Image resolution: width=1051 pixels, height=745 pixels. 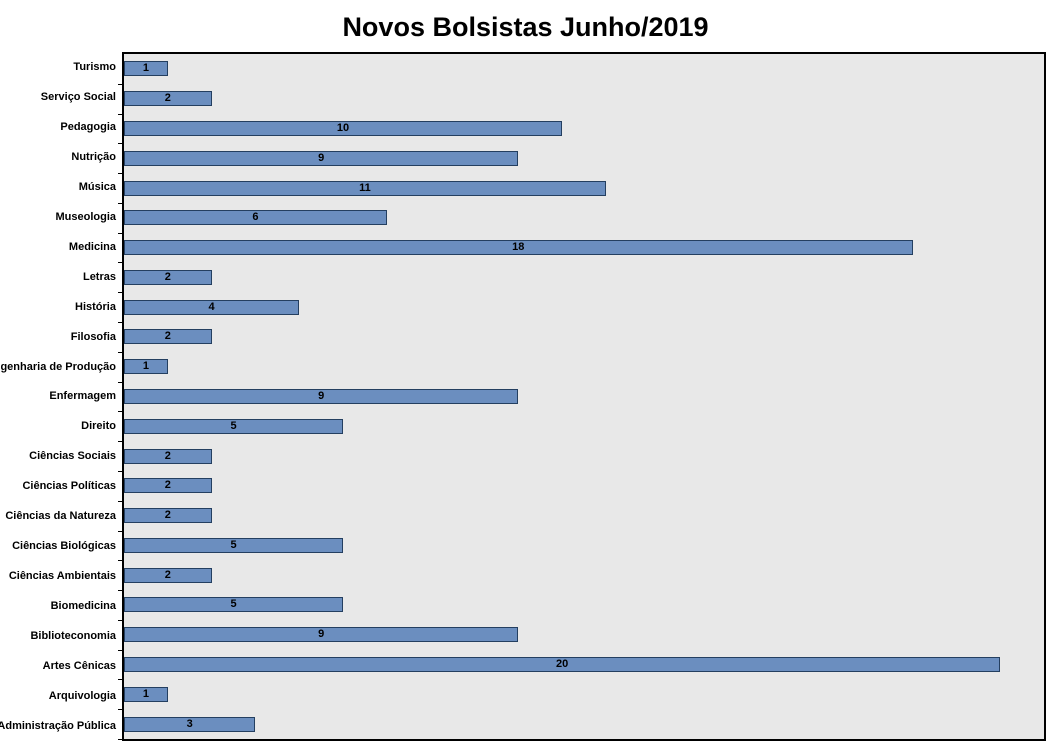 What do you see at coordinates (94, 66) in the screenshot?
I see `category-label: Turismo` at bounding box center [94, 66].